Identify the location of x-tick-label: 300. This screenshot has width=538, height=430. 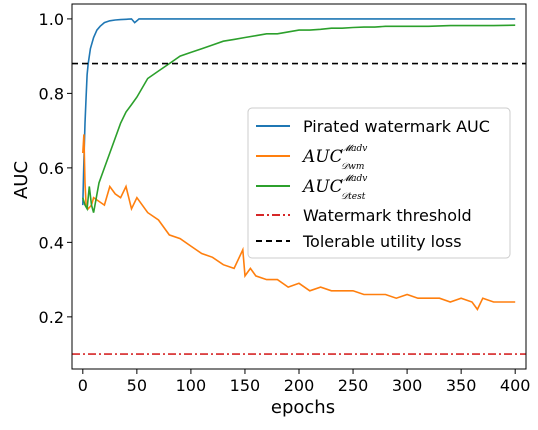
(407, 385).